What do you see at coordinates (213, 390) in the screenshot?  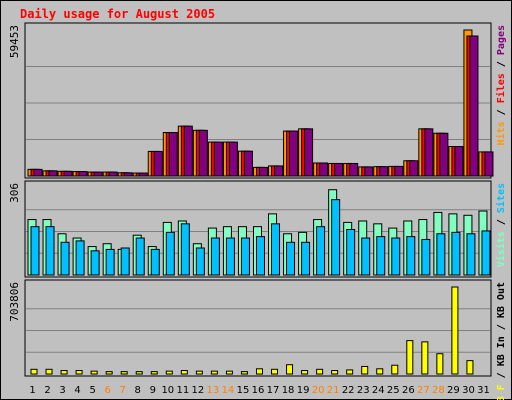 I see `day-label: 13` at bounding box center [213, 390].